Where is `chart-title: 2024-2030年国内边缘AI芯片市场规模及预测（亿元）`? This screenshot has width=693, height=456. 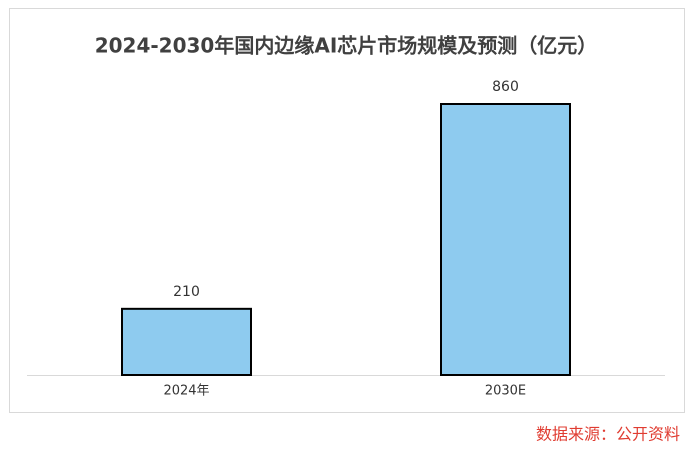
chart-title: 2024-2030年国内边缘AI芯片市场规模及预测（亿元） is located at coordinates (346, 46).